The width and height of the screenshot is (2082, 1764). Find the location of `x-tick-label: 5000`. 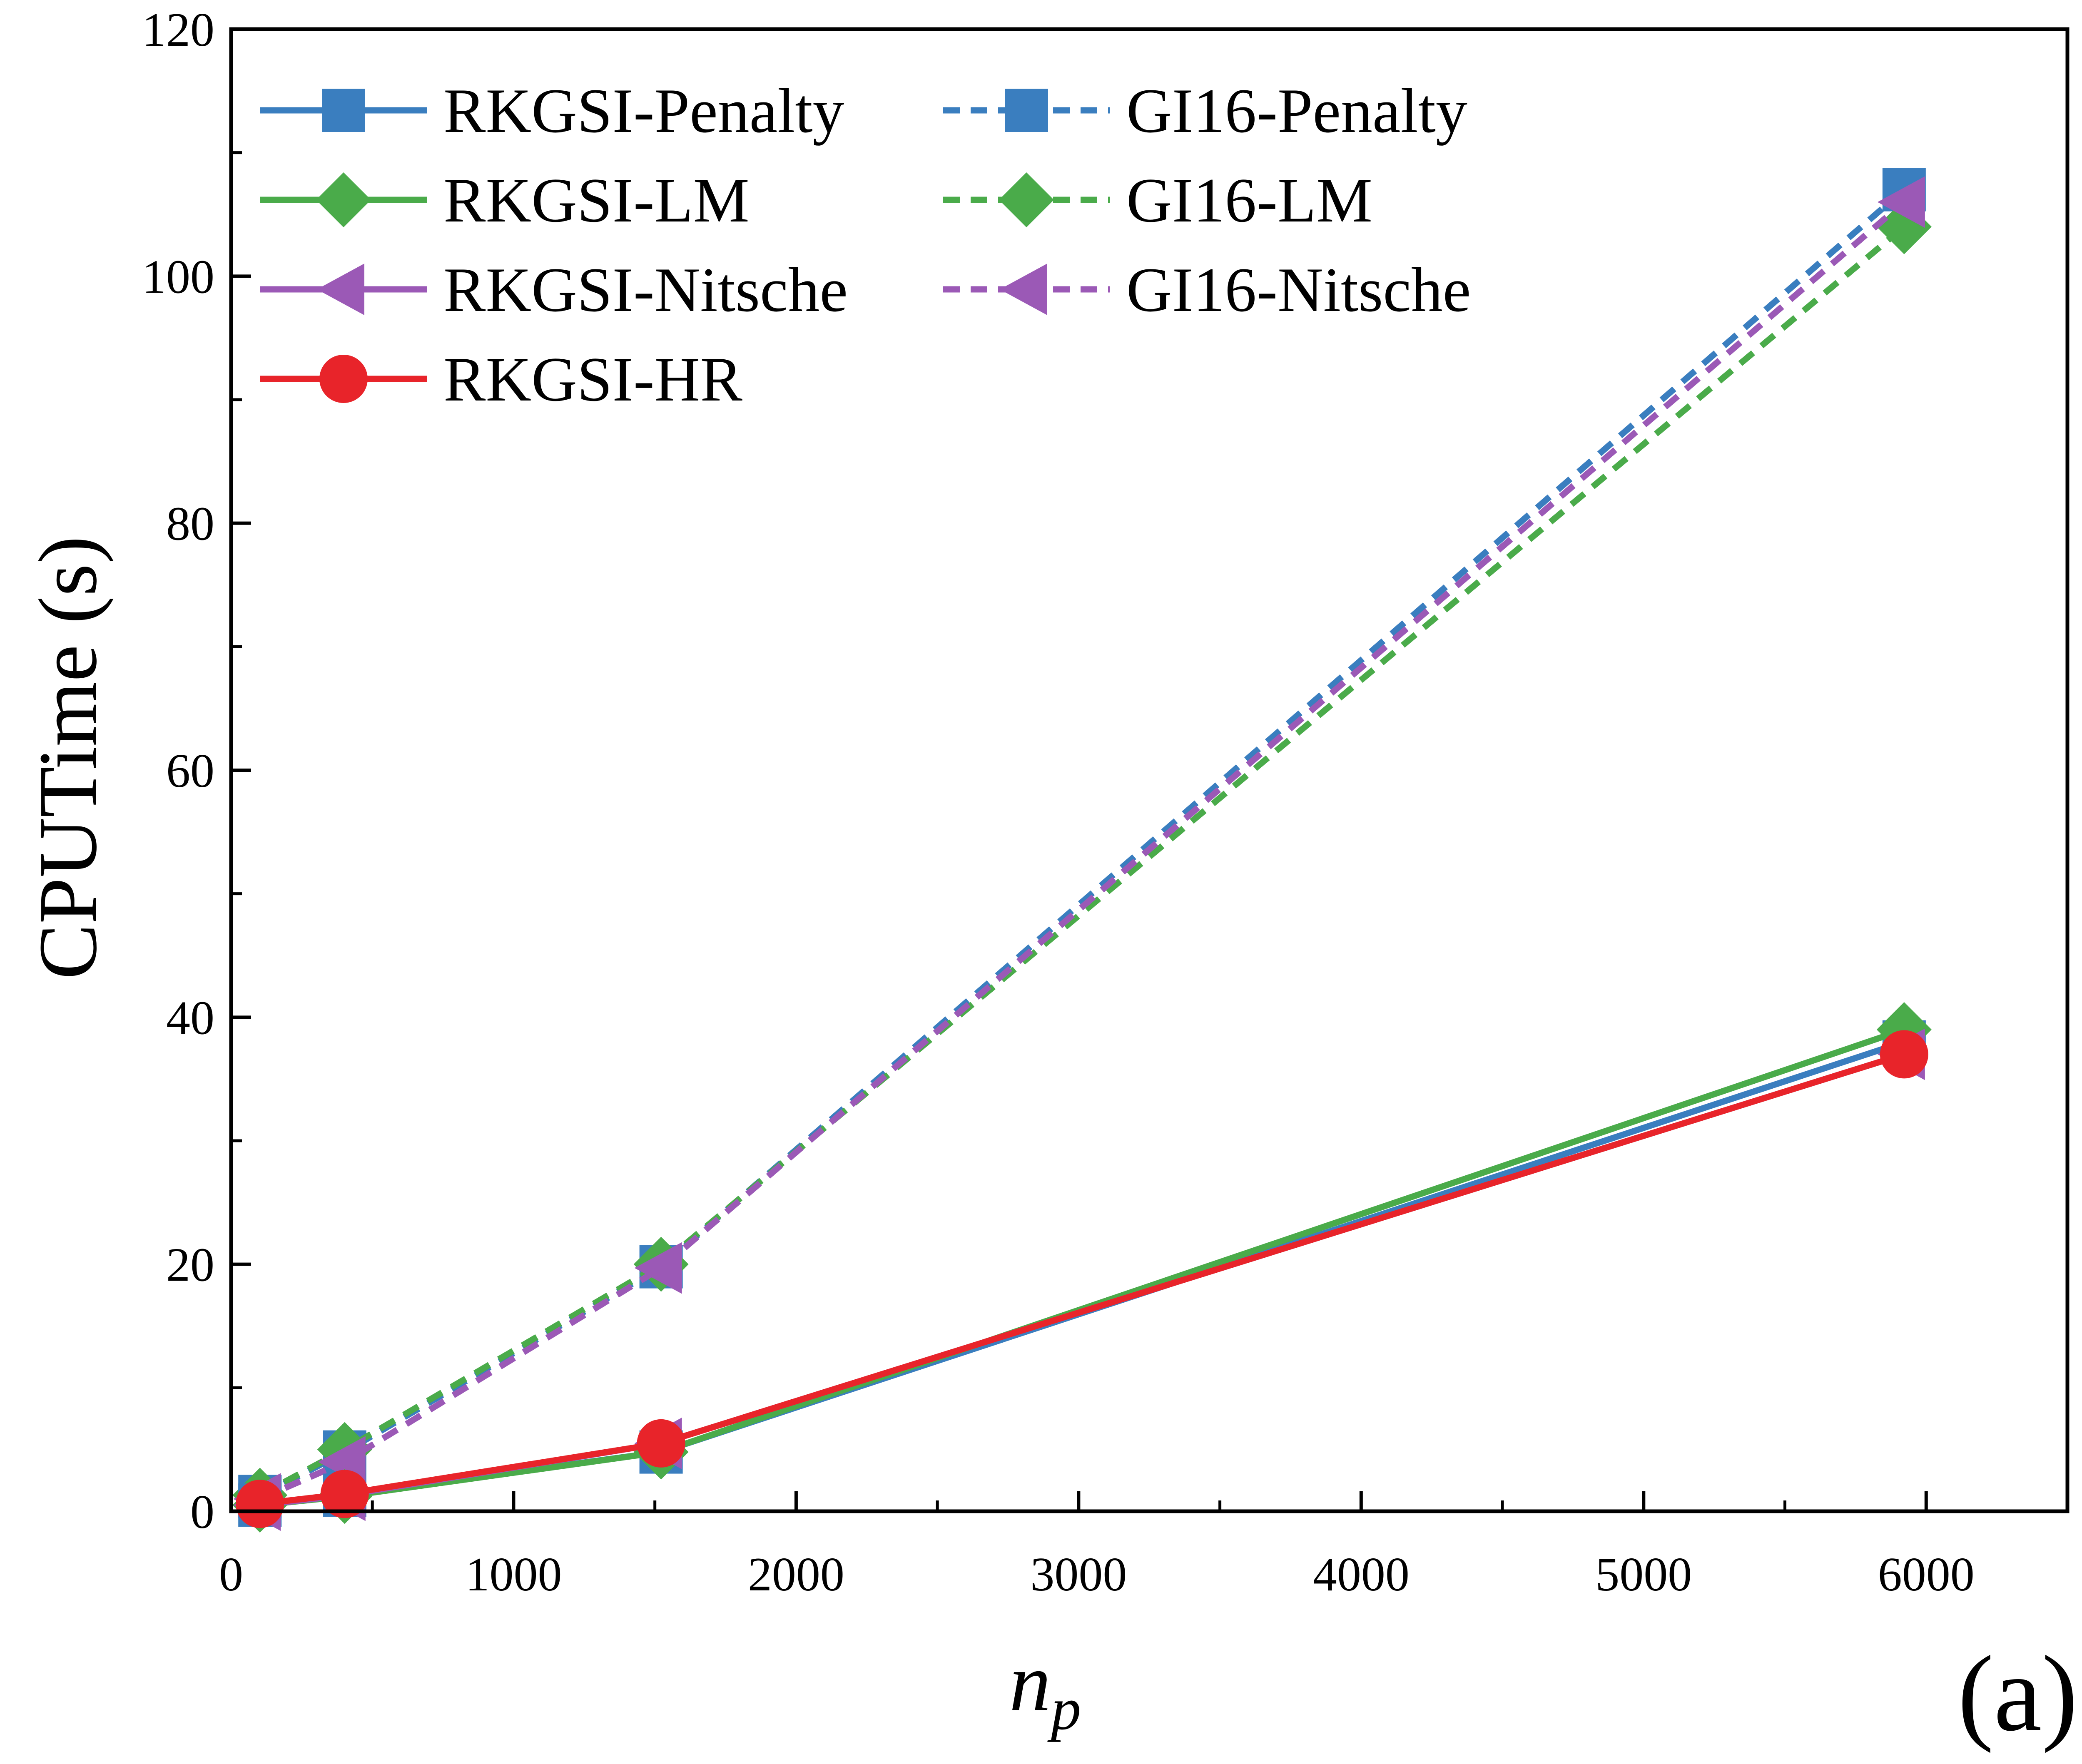

x-tick-label: 5000 is located at coordinates (1643, 1574).